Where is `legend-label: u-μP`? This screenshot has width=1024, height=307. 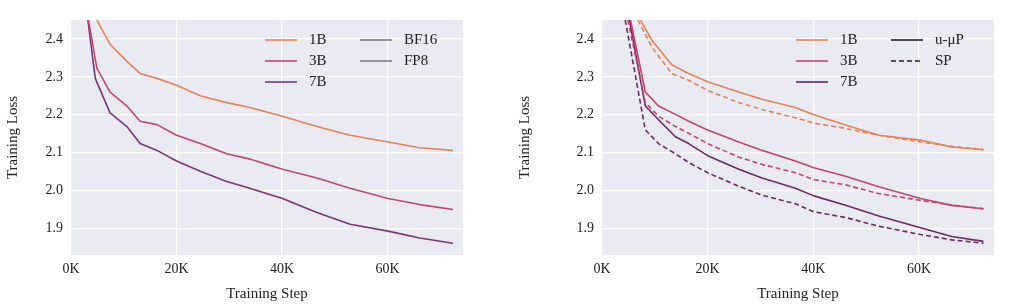
legend-label: u-μP is located at coordinates (949, 38).